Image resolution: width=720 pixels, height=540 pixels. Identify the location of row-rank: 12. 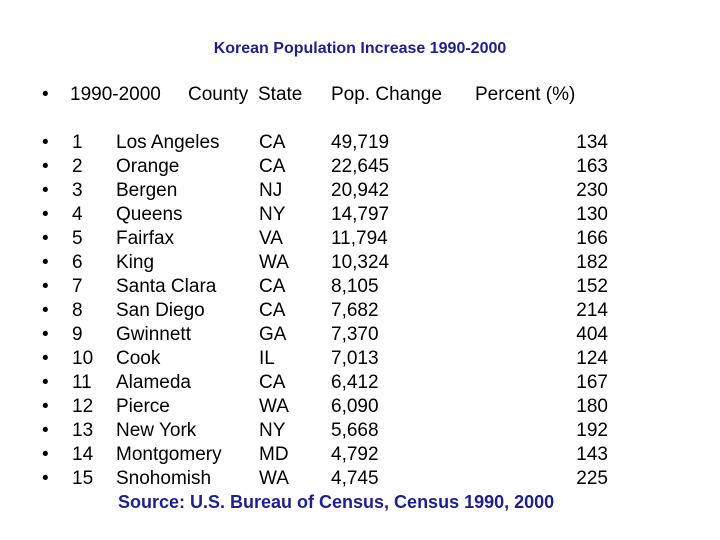
(83, 406).